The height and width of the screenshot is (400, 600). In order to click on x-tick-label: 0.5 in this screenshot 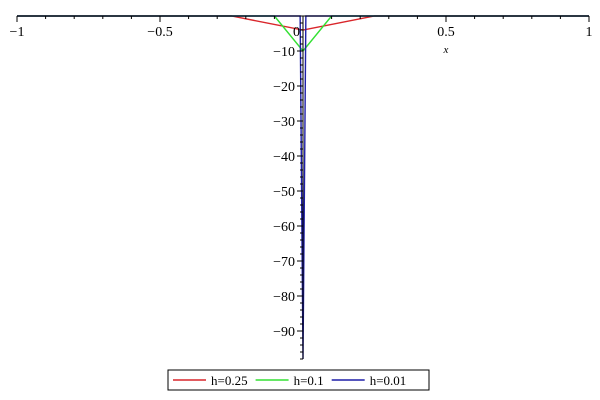, I will do `click(446, 32)`.